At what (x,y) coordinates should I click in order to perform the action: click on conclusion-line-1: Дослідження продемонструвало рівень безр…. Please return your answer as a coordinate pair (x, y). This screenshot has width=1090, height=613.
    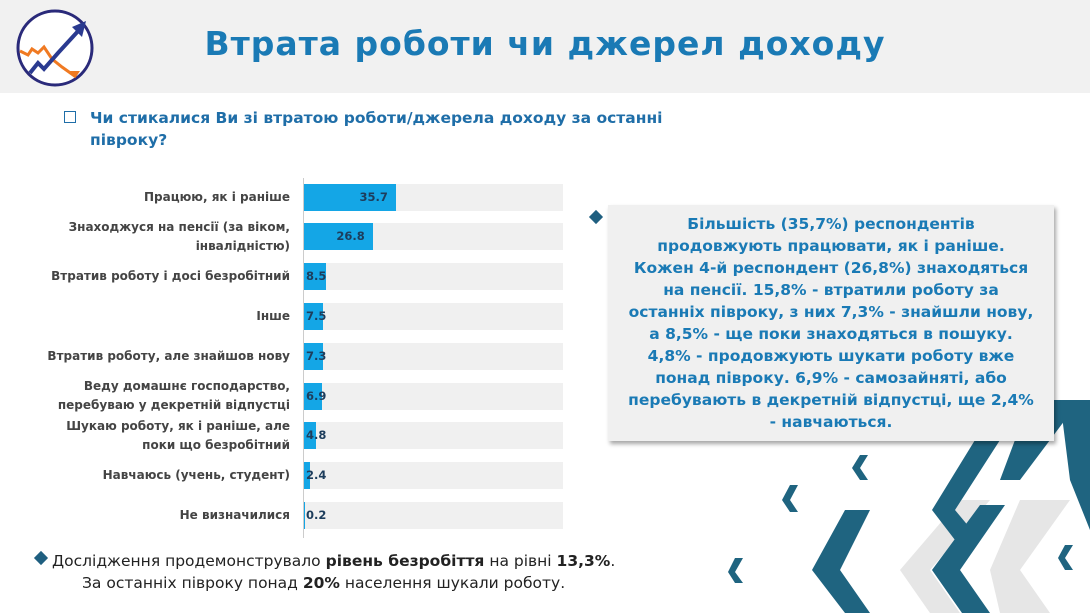
    Looking at the image, I should click on (362, 561).